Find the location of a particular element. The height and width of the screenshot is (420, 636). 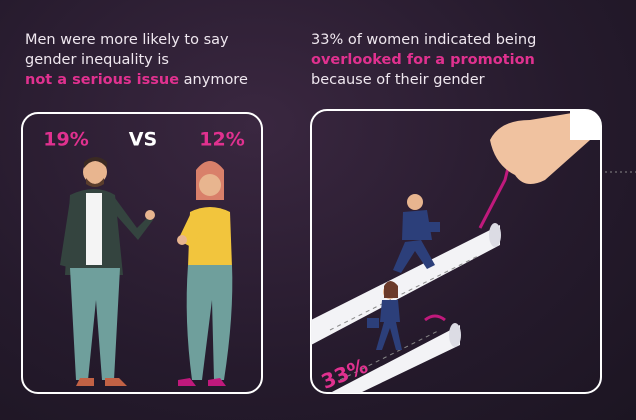

heading-line: not a serious issue anymore is located at coordinates (136, 80).